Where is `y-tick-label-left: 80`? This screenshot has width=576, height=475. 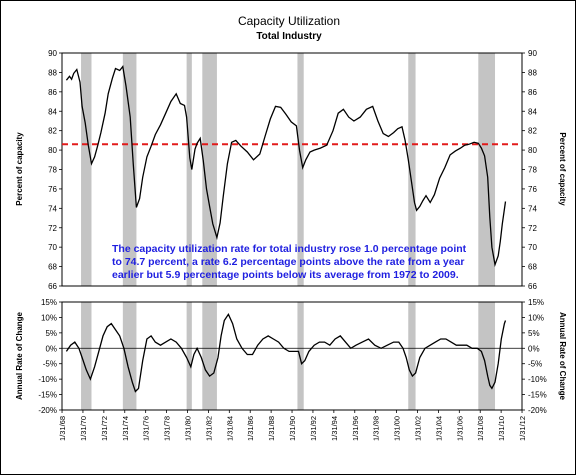 y-tick-label-left: 80 is located at coordinates (52, 150).